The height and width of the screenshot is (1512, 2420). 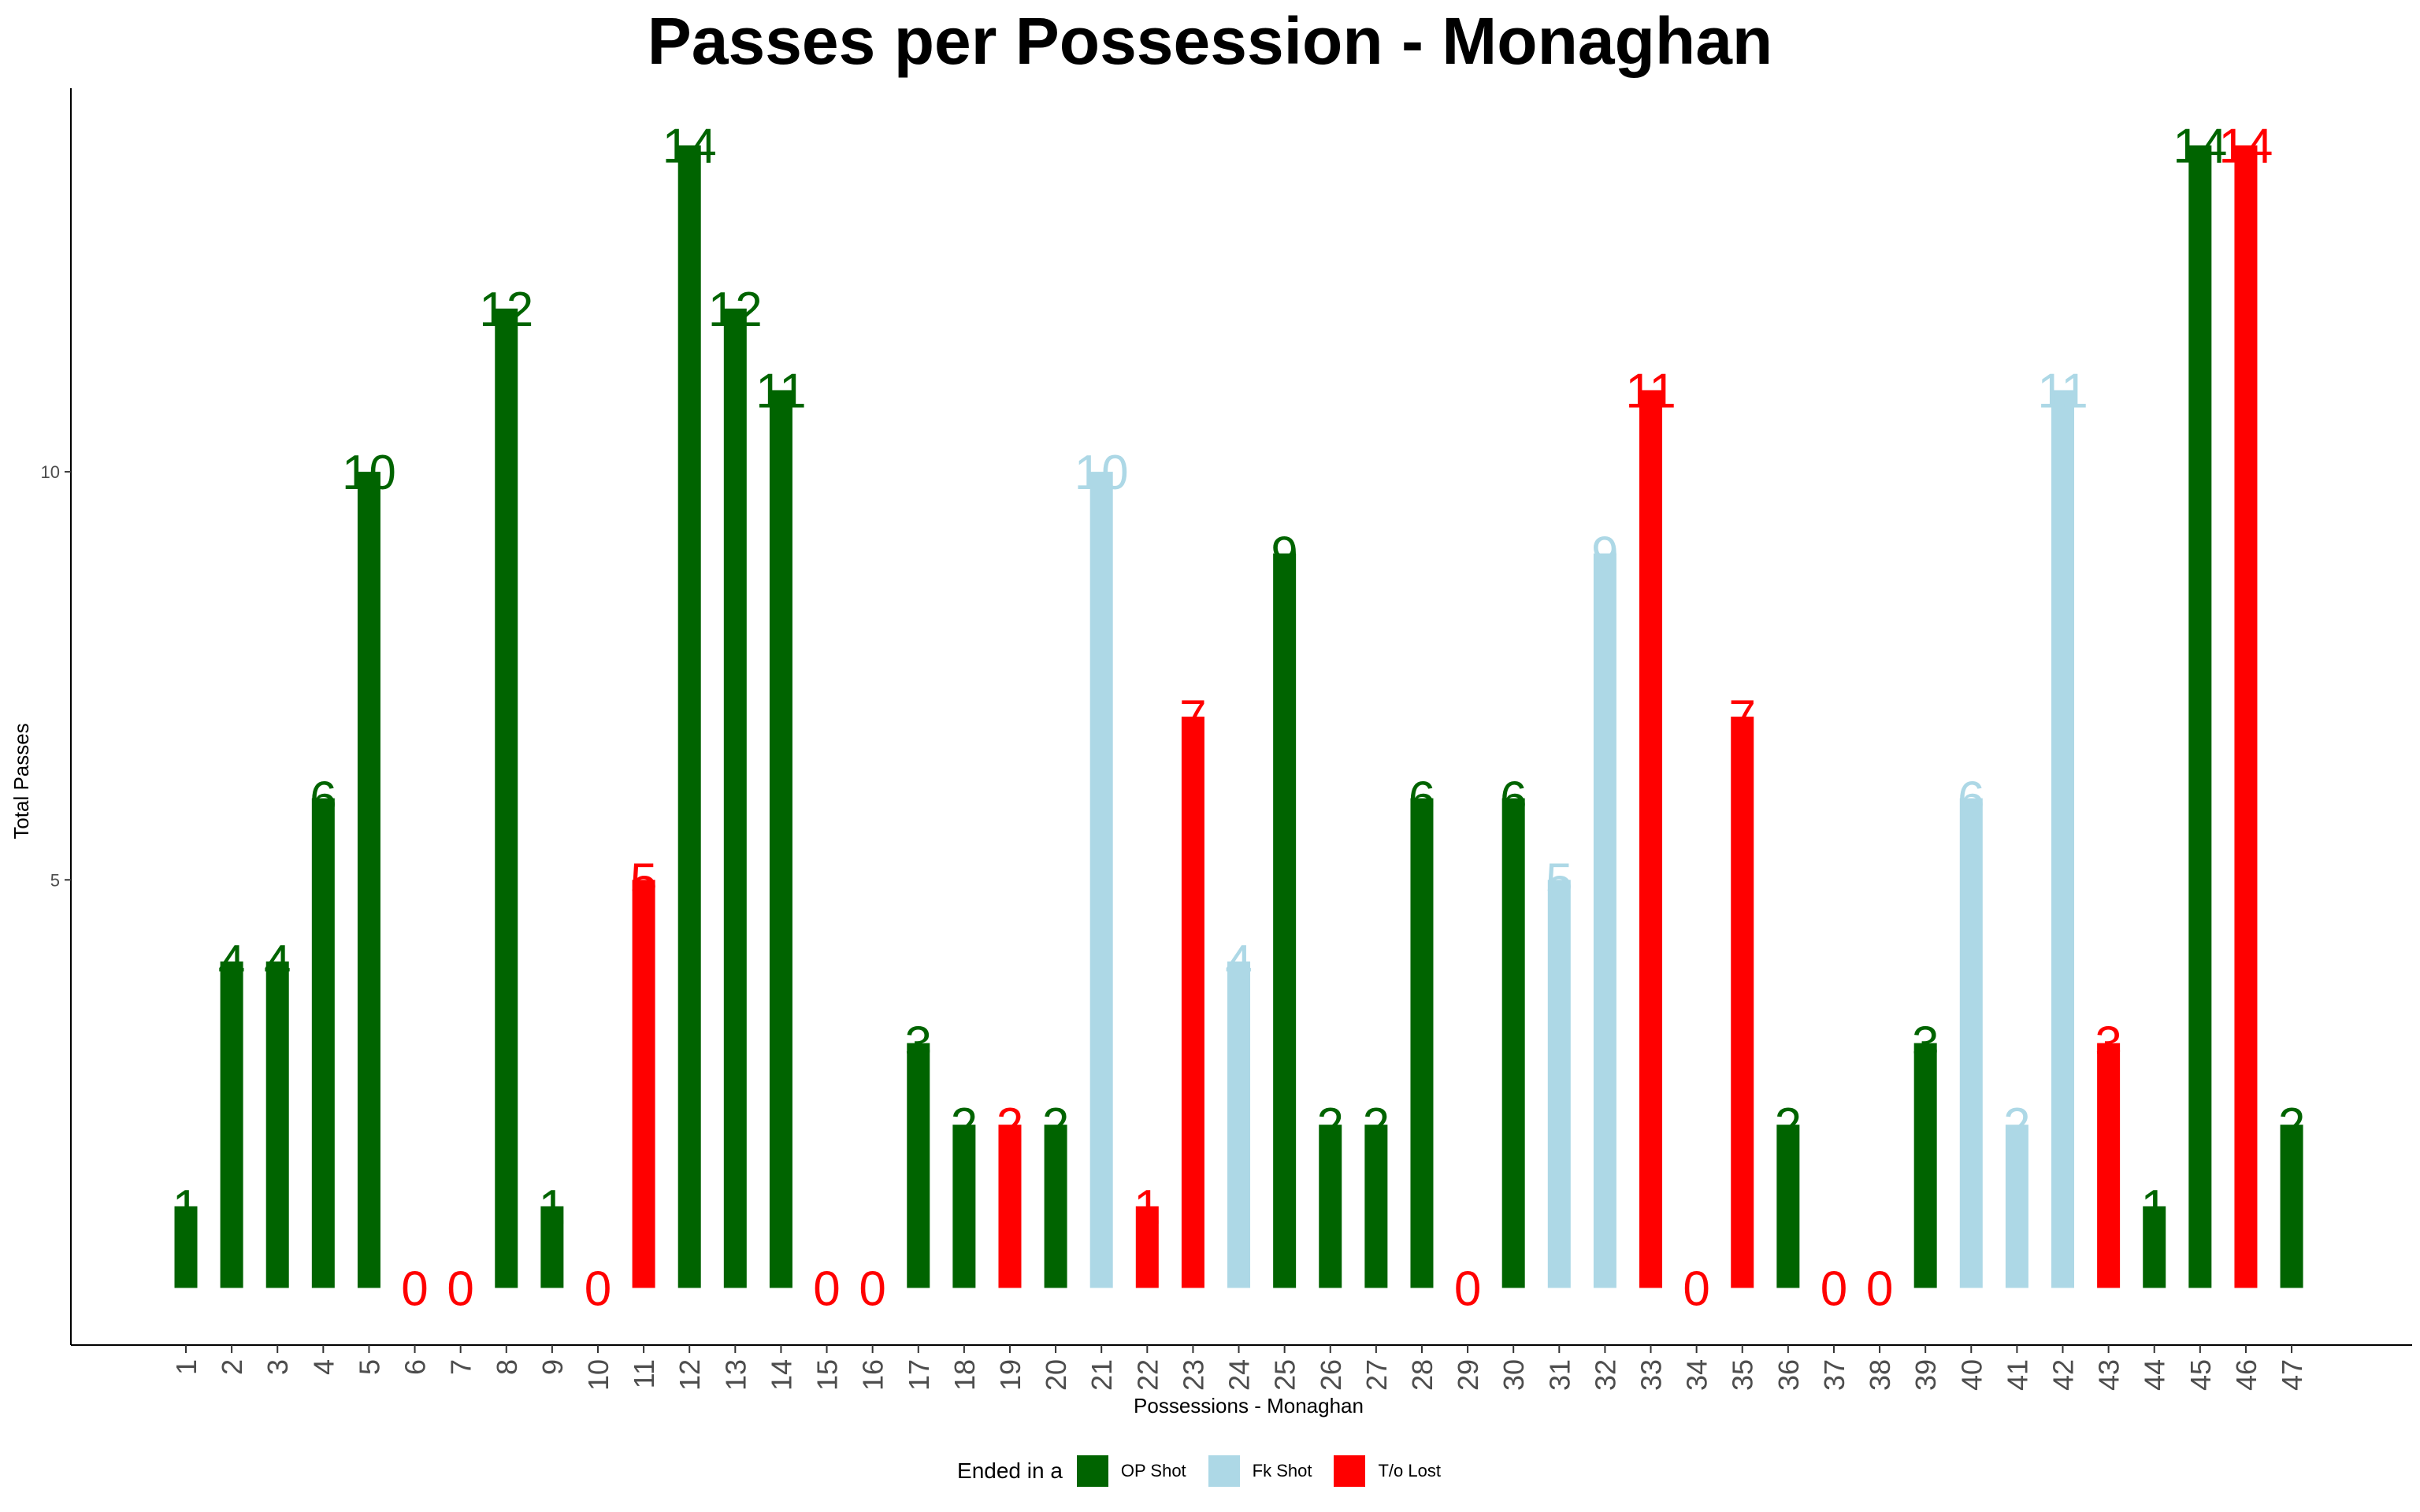 What do you see at coordinates (1284, 555) in the screenshot?
I see `bar-value-label: 9` at bounding box center [1284, 555].